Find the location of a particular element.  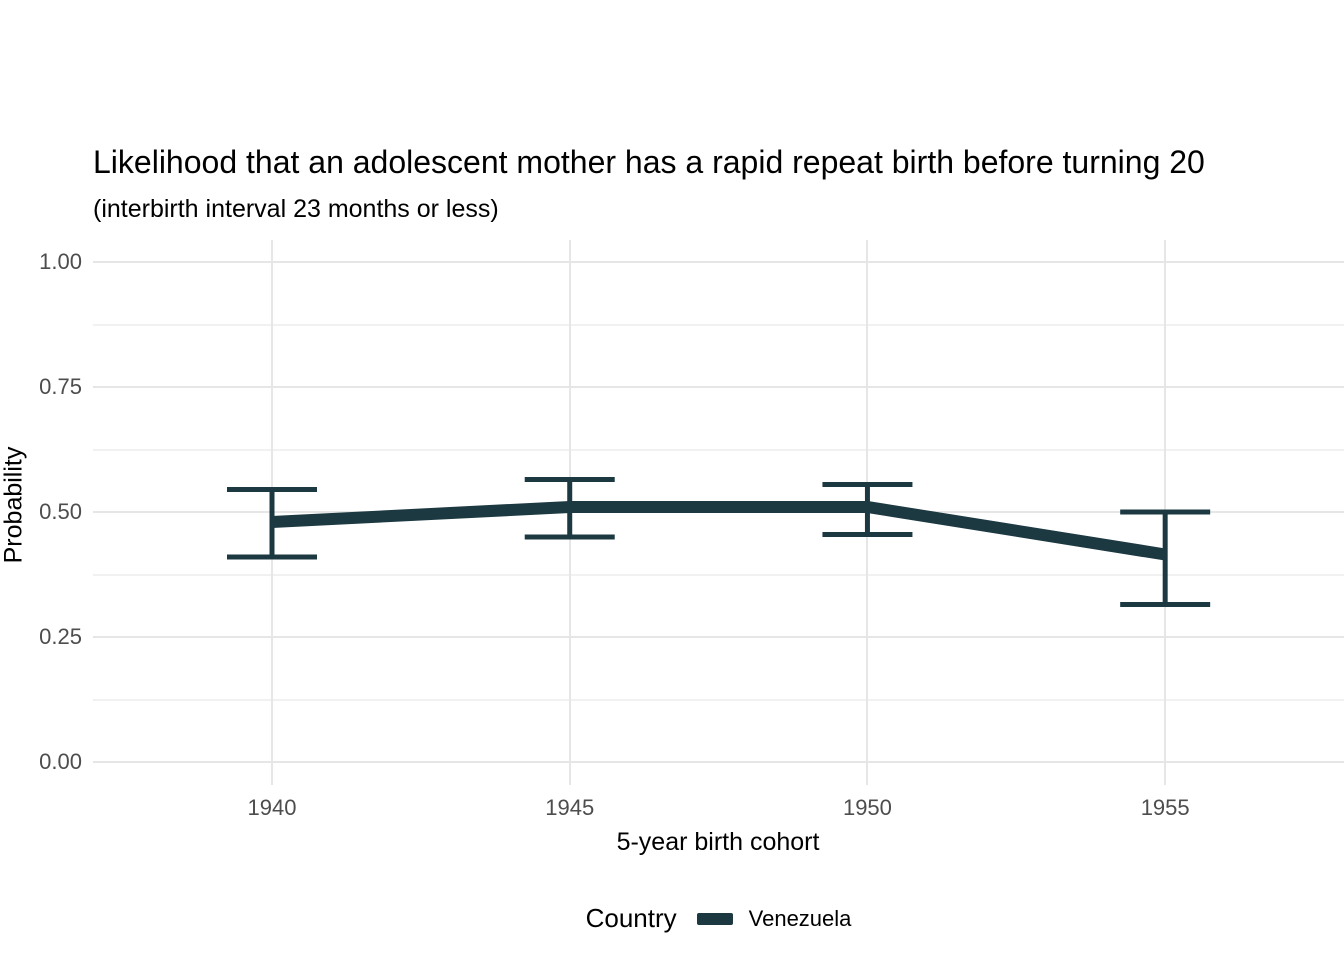

y-tick-label: 0.25 is located at coordinates (60, 636).